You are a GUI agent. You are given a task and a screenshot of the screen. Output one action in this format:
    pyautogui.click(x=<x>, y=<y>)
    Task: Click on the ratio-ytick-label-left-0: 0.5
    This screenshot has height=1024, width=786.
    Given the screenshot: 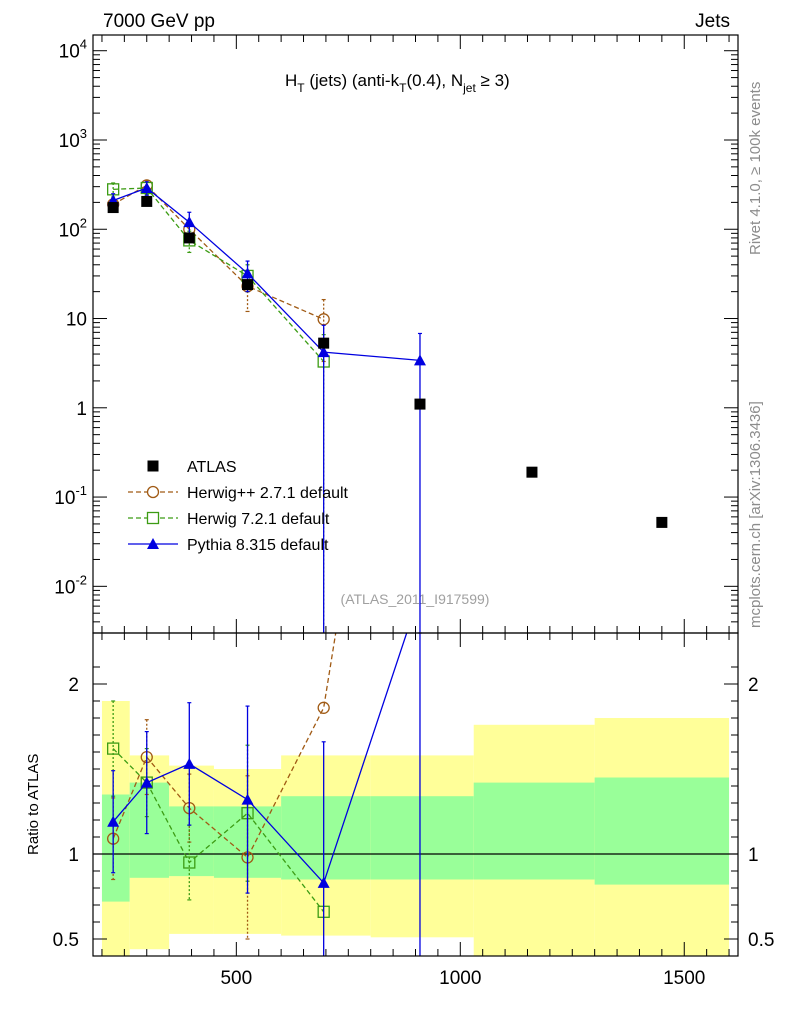 What is the action you would take?
    pyautogui.click(x=66, y=940)
    